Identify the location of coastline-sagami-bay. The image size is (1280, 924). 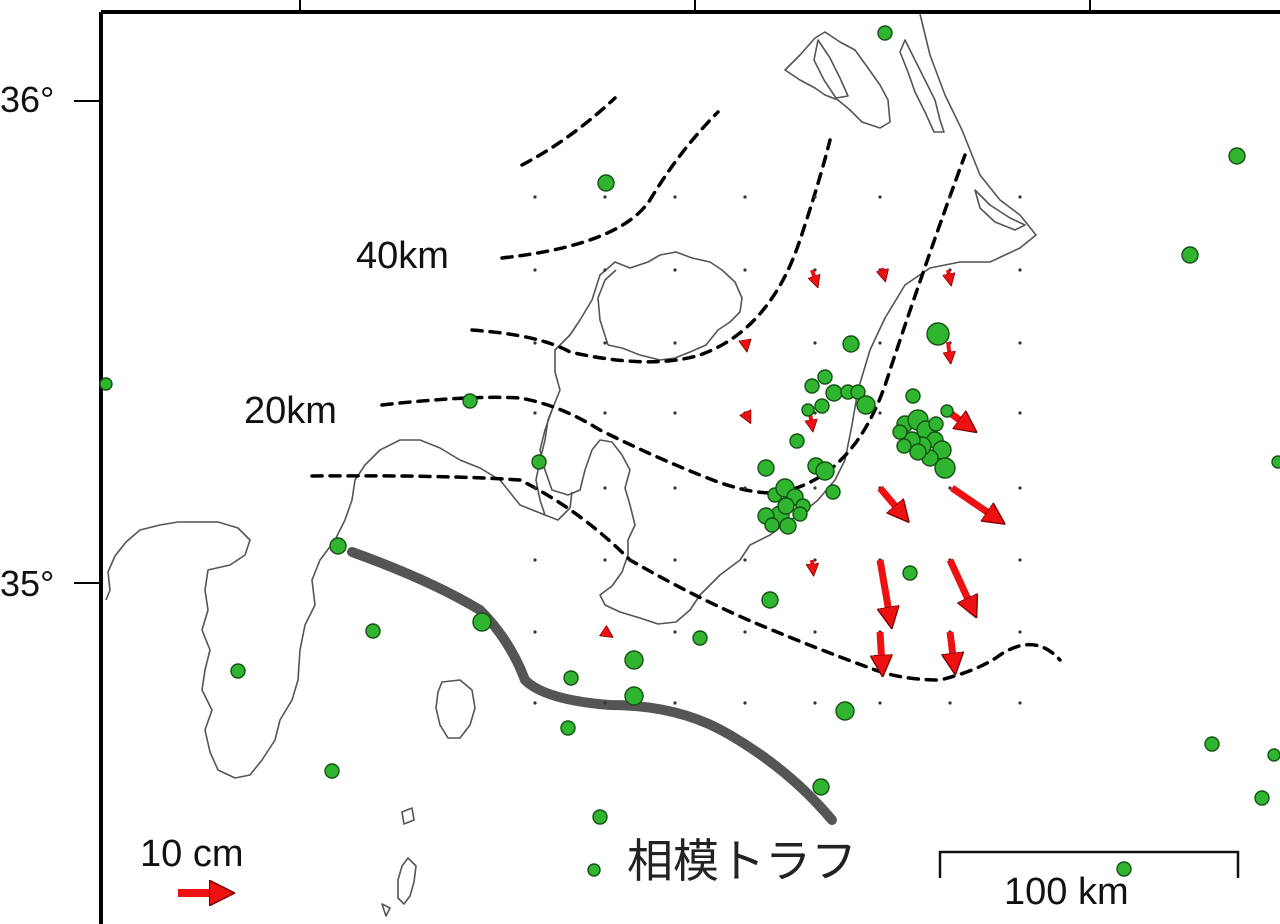
(325, 609).